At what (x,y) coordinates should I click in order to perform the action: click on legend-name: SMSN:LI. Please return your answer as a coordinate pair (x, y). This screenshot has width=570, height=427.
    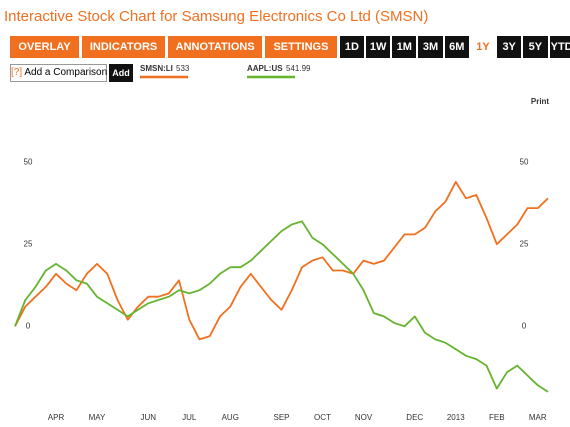
    Looking at the image, I should click on (156, 68).